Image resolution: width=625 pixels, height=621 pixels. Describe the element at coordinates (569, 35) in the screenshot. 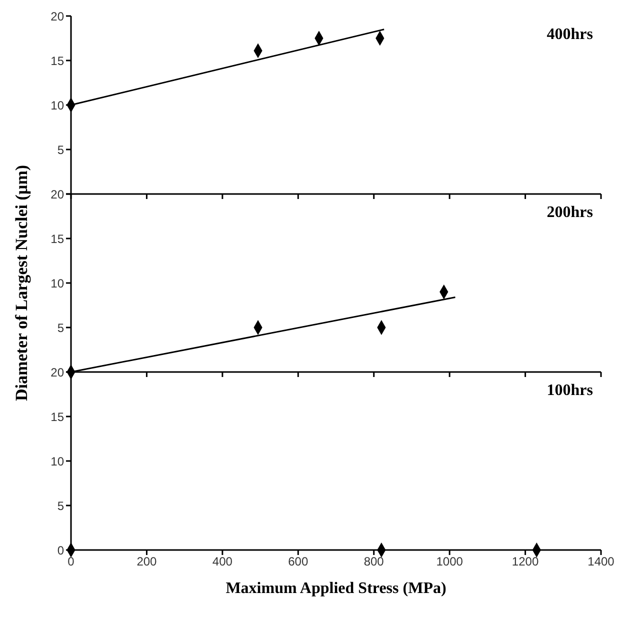

I see `text: 400hrs` at that location.